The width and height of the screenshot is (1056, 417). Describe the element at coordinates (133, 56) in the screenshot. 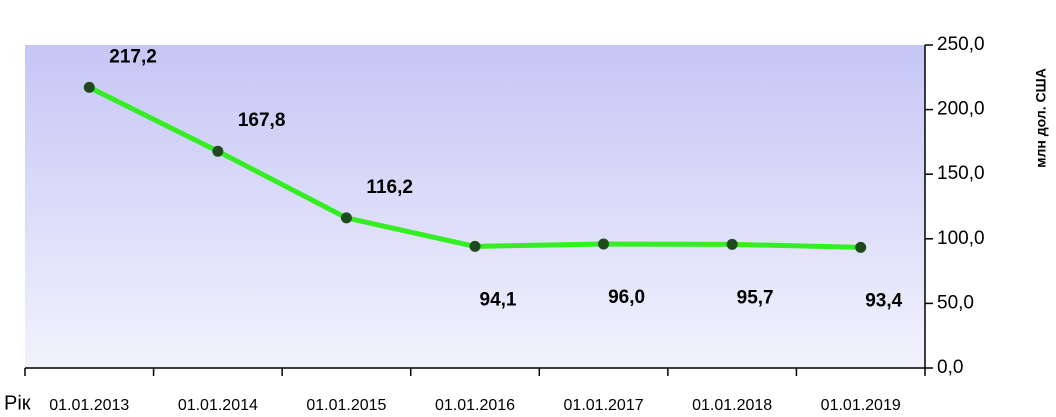

I see `data-label: 217,2` at that location.